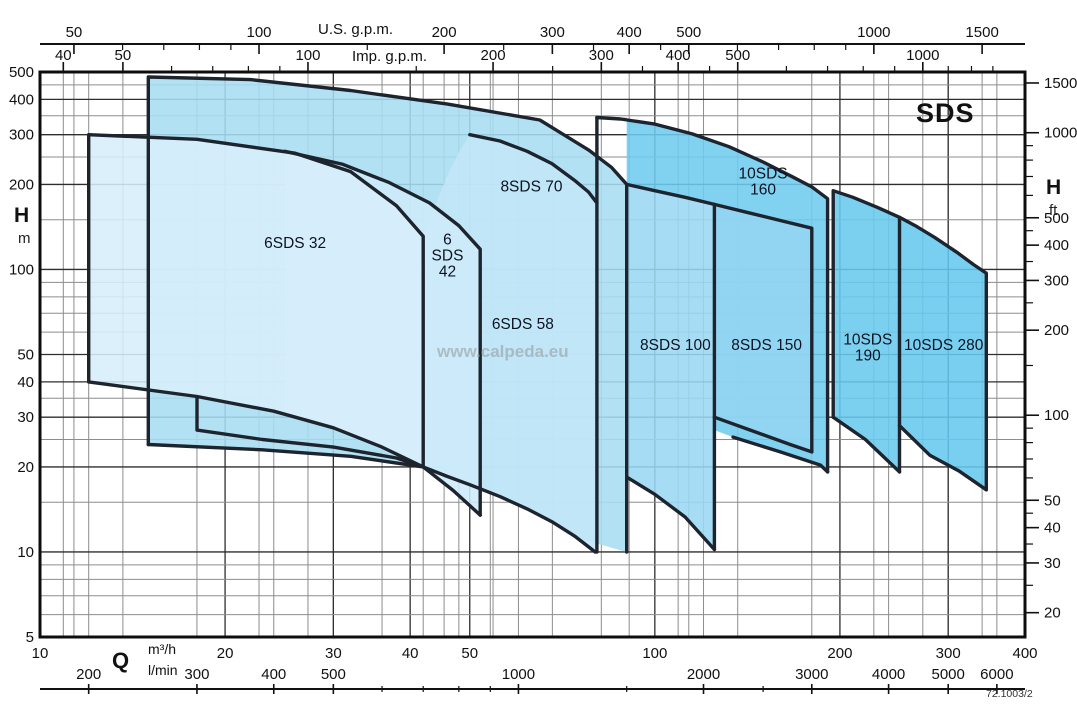 The image size is (1077, 718). What do you see at coordinates (675, 345) in the screenshot?
I see `pump-label-8sds-100: 8SDS 100` at bounding box center [675, 345].